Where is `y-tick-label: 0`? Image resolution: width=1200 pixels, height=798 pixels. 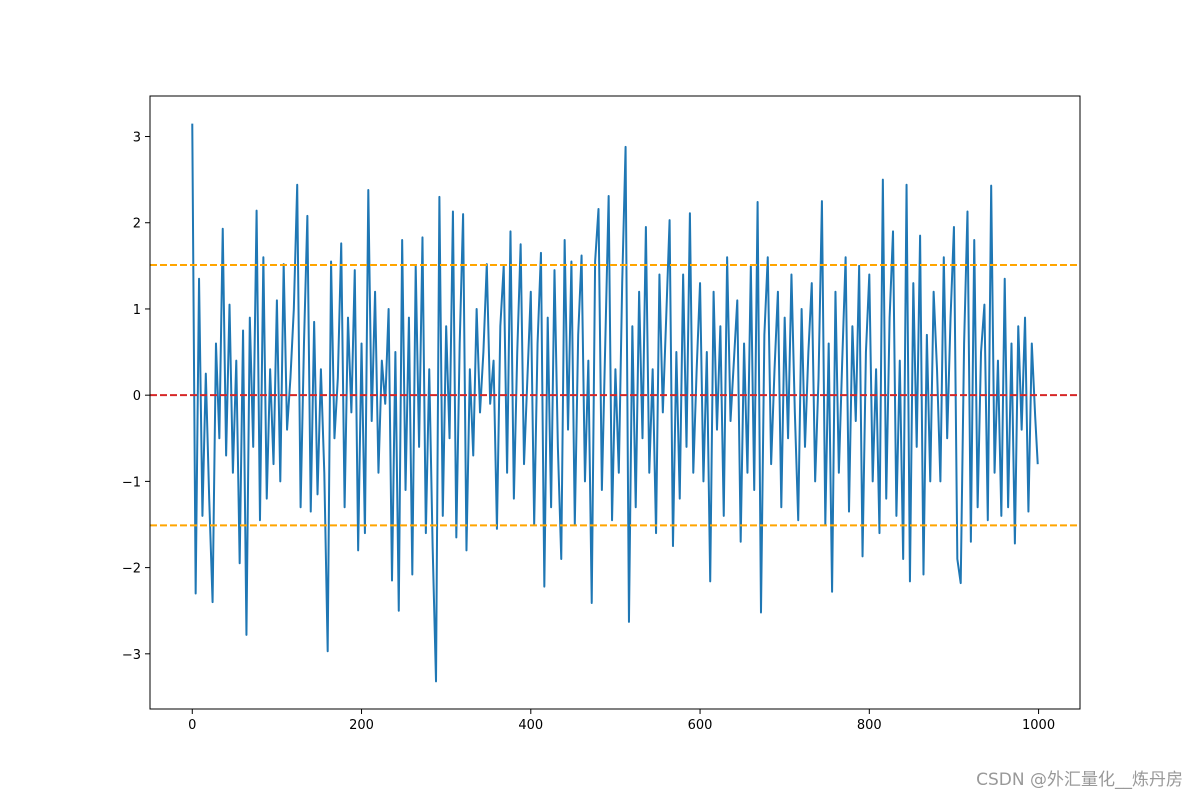 y-tick-label: 0 is located at coordinates (137, 396).